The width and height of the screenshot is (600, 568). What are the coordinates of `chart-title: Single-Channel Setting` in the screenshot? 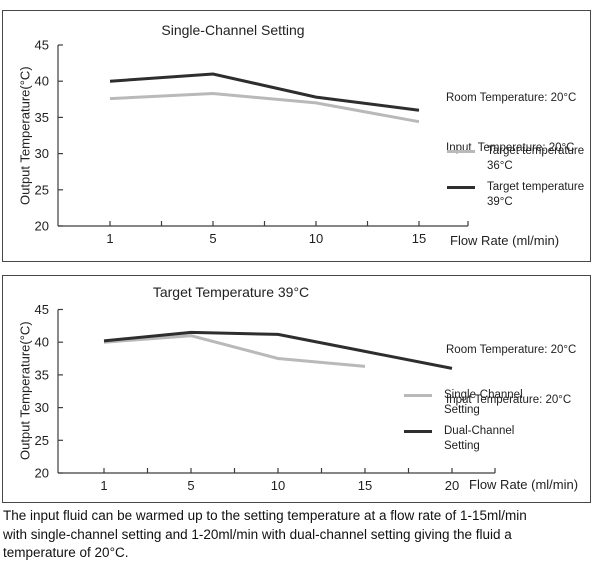 It's located at (233, 30).